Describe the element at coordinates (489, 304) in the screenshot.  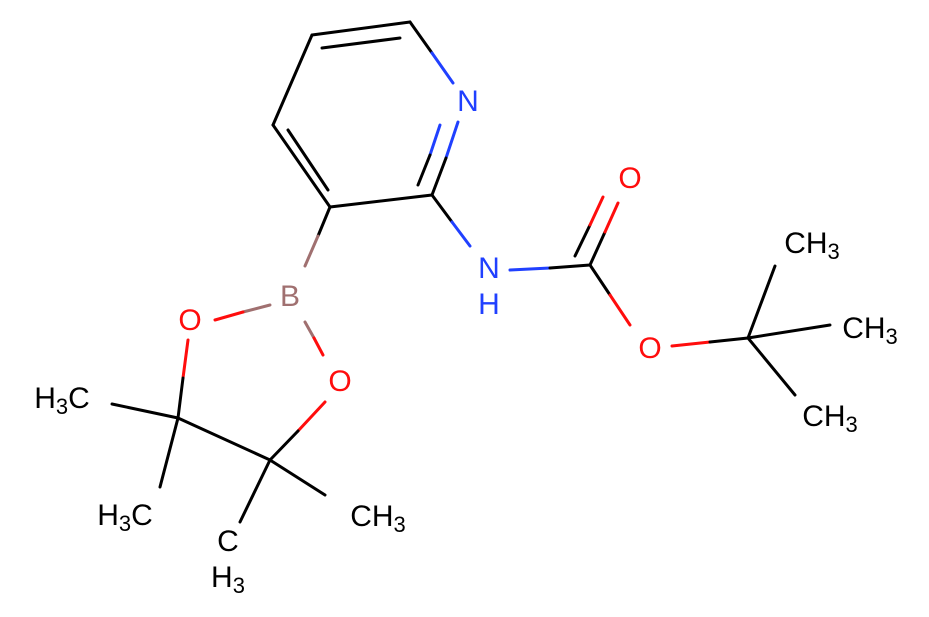
I see `atom-text: H` at that location.